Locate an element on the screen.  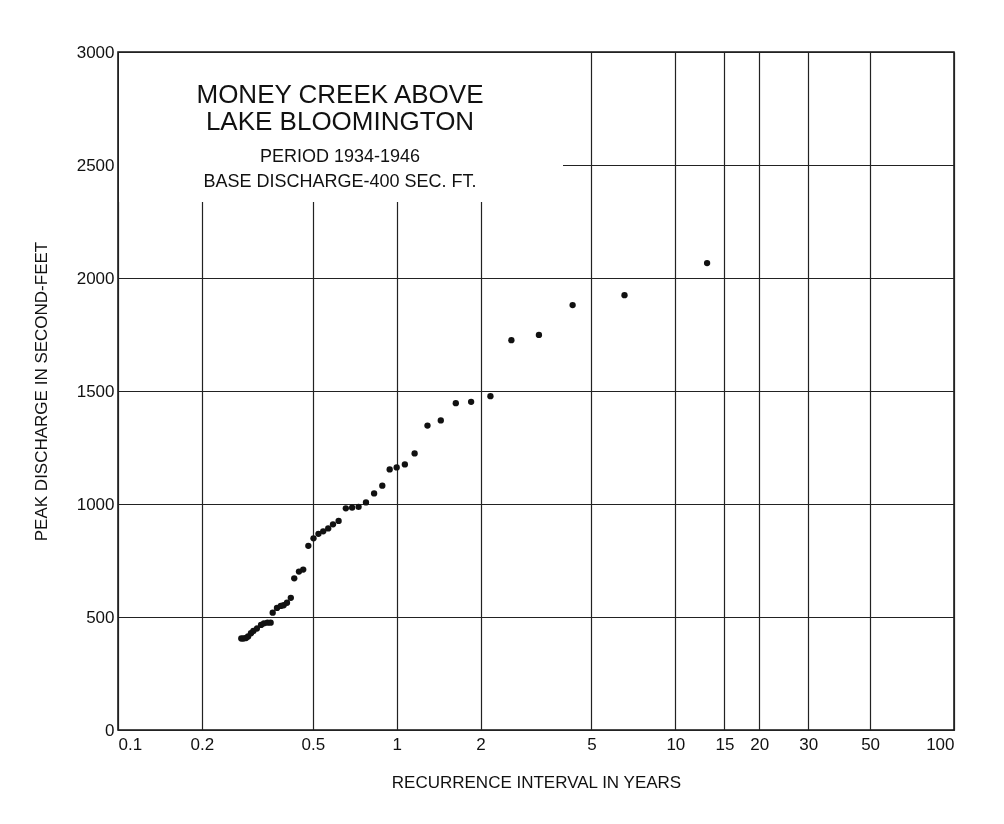
text: MONEY CREEK ABOVE LAKE BLOOMINGTON is located at coordinates (340, 108).